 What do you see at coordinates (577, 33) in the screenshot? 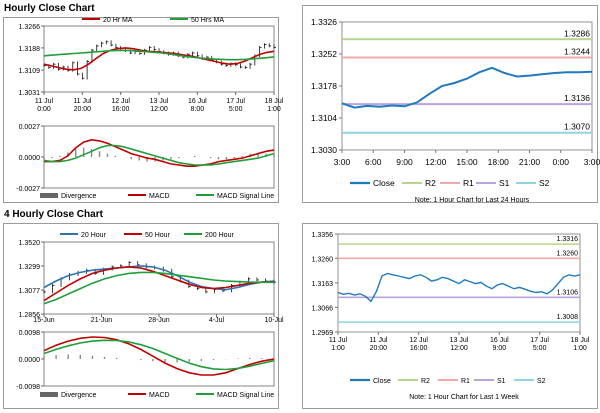
I see `level-label-r2: 1.3286` at bounding box center [577, 33].